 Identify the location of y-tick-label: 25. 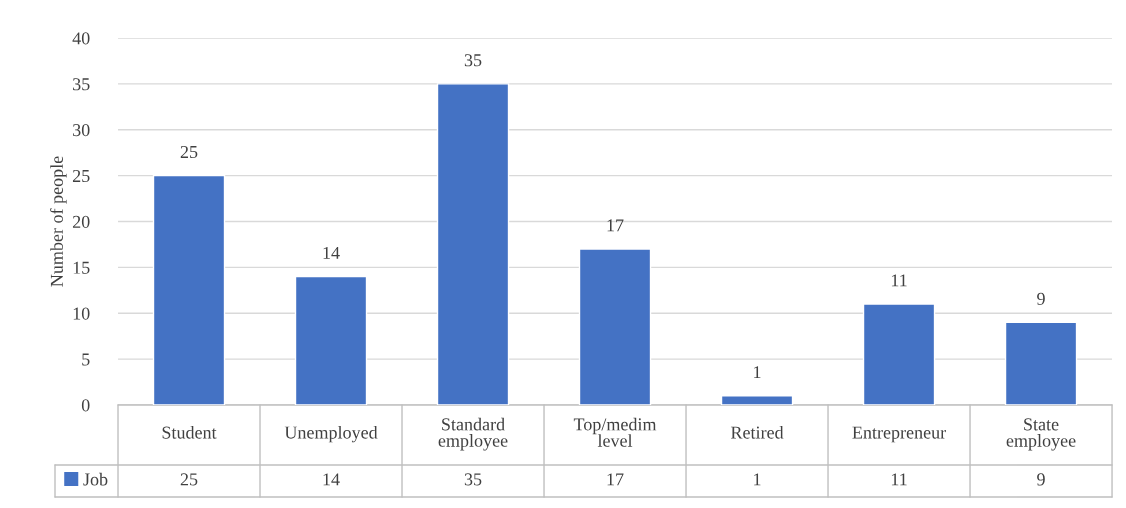
(81, 176).